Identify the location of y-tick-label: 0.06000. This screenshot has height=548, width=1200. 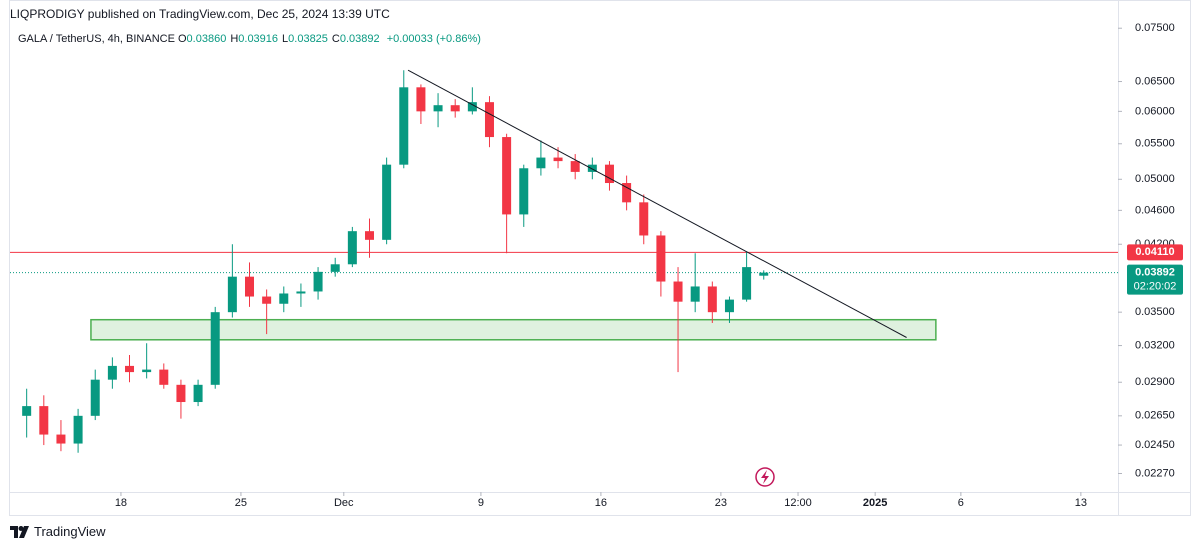
(1155, 111).